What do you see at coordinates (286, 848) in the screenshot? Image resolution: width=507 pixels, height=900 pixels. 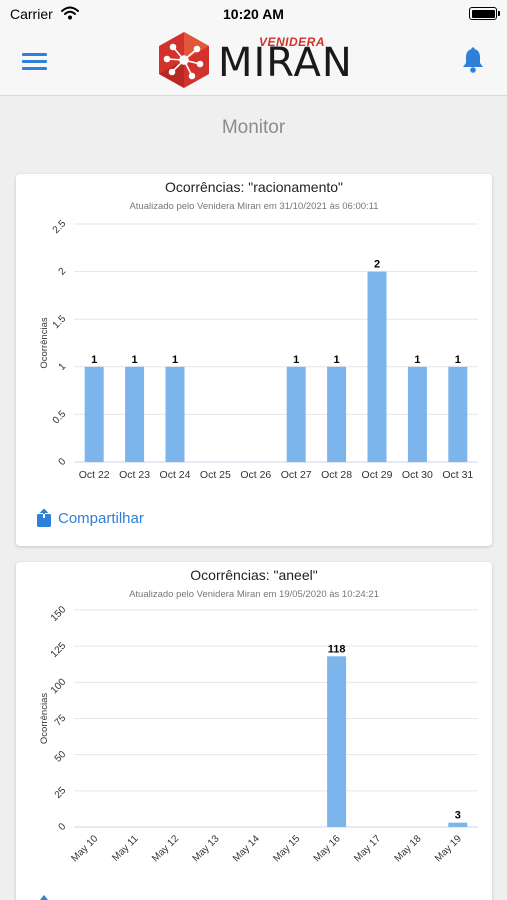 I see `x-tick-label: May 15` at bounding box center [286, 848].